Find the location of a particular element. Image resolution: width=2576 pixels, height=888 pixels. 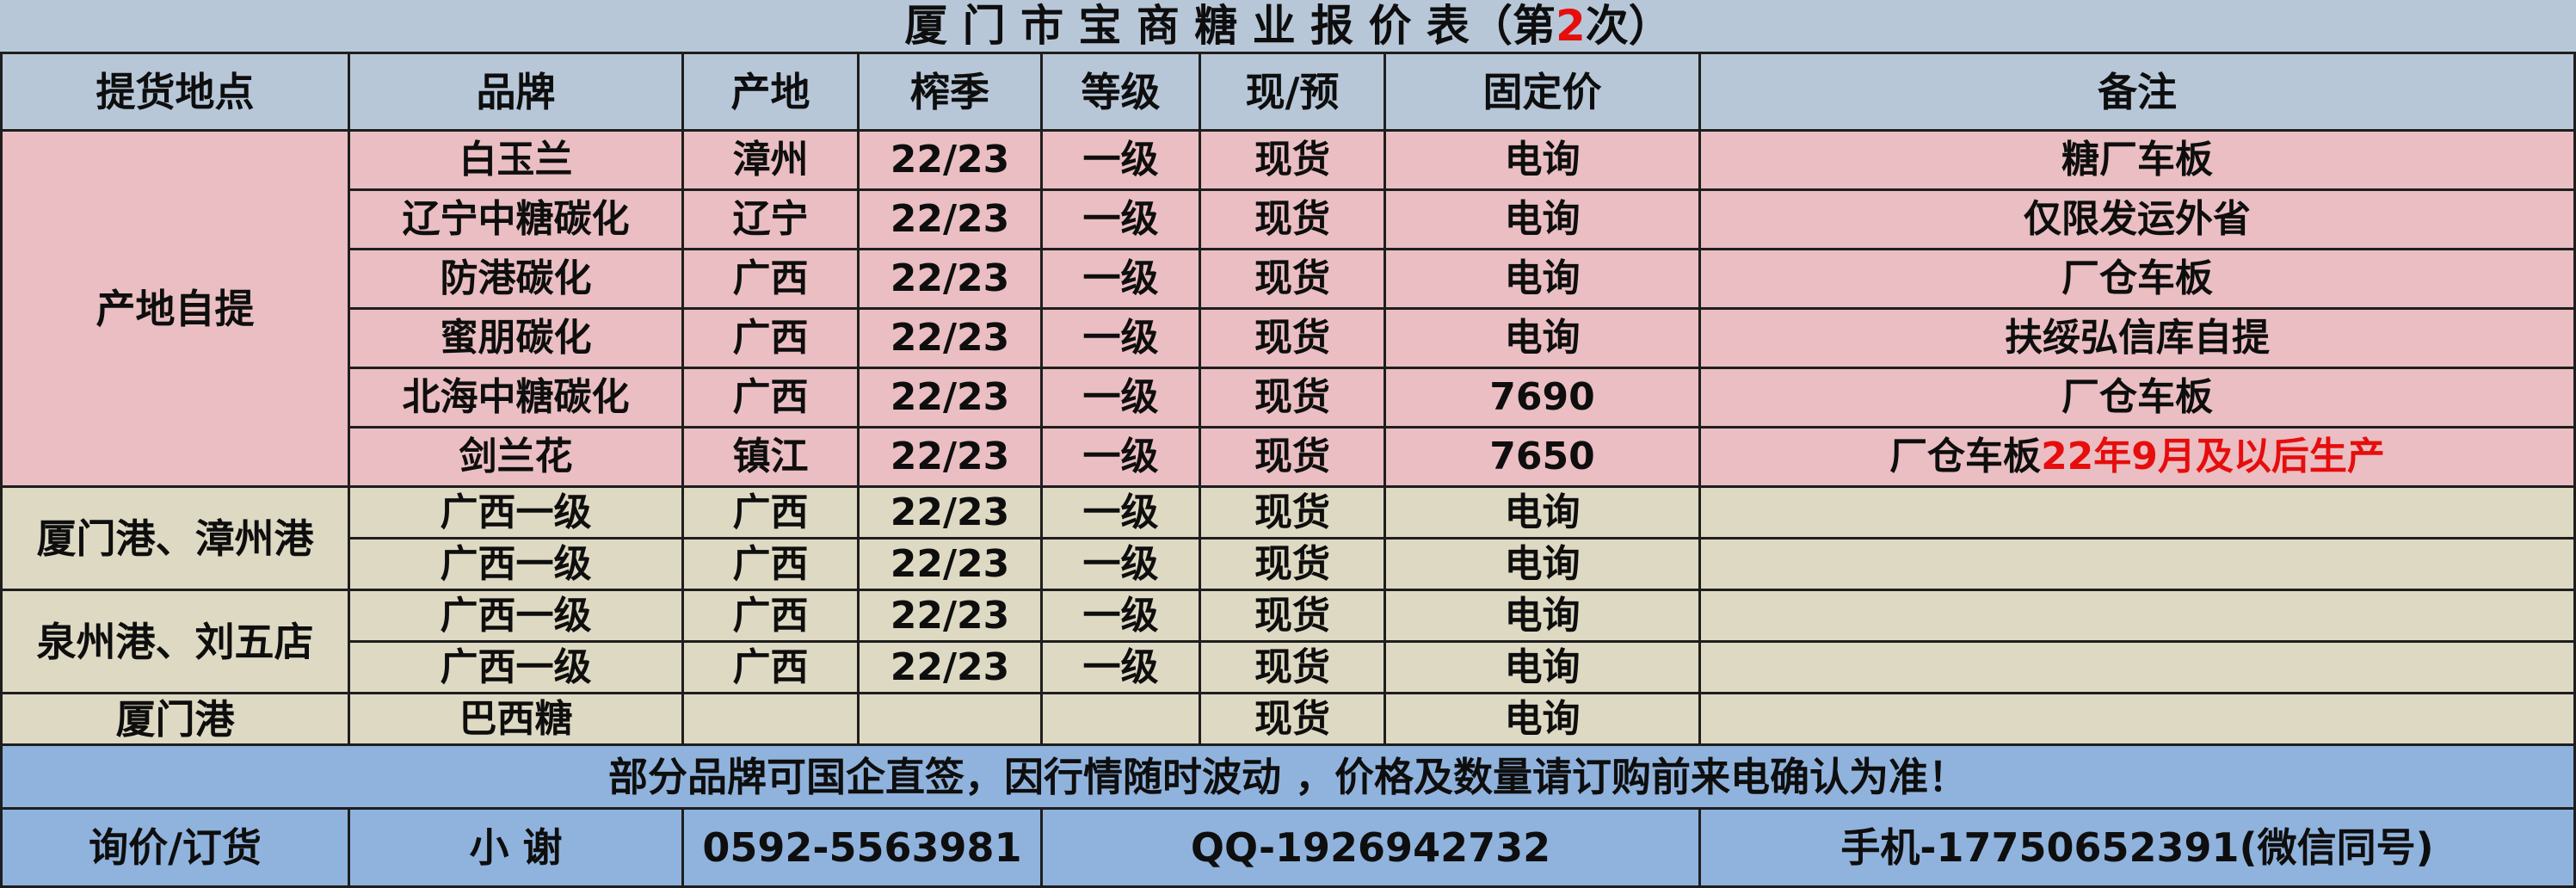

cell-remark: 厂仓车板 is located at coordinates (2138, 280).